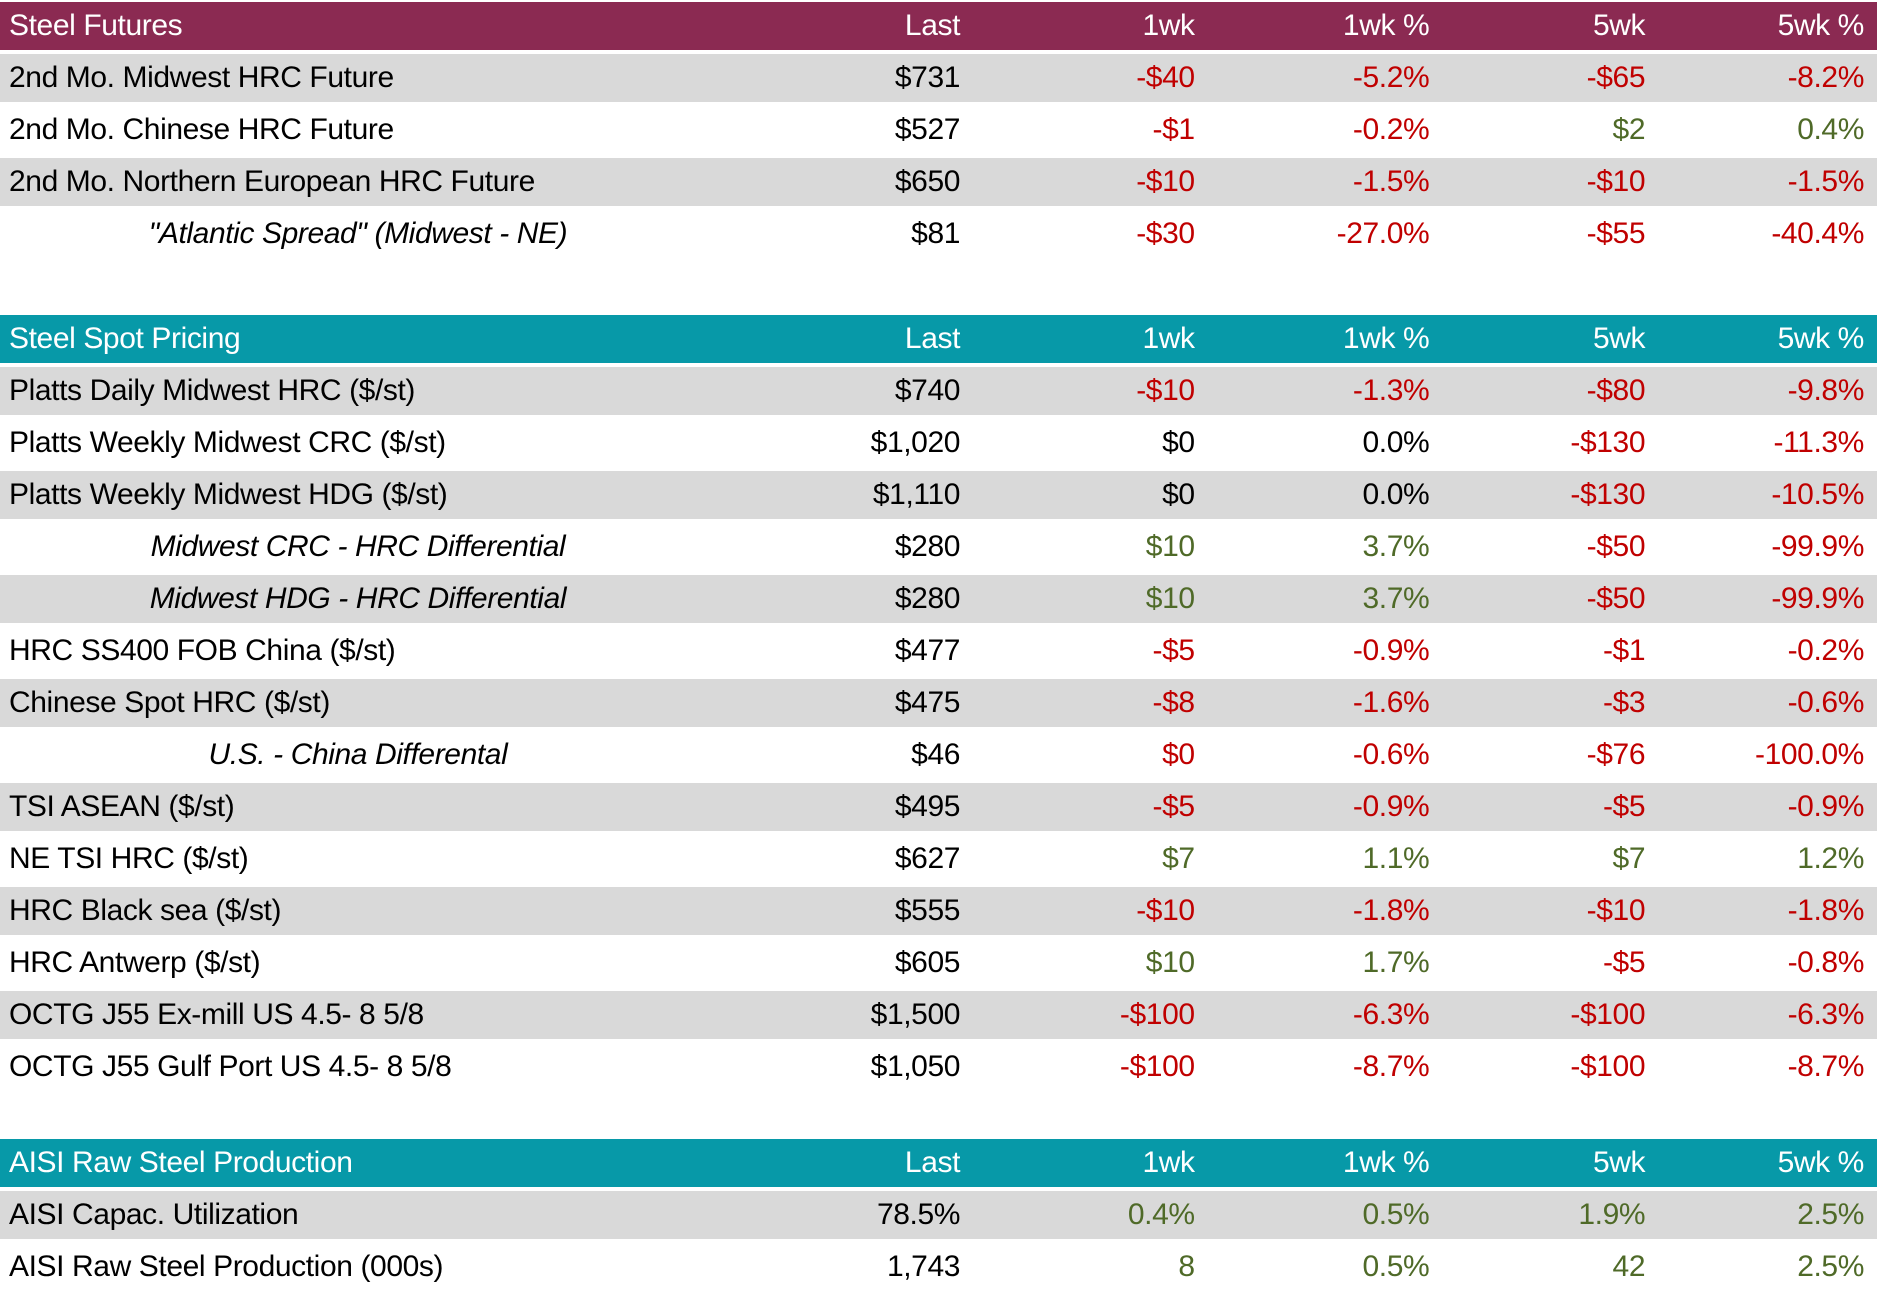  Describe the element at coordinates (1826, 77) in the screenshot. I see `value-5wk-pct: -8.2%` at that location.